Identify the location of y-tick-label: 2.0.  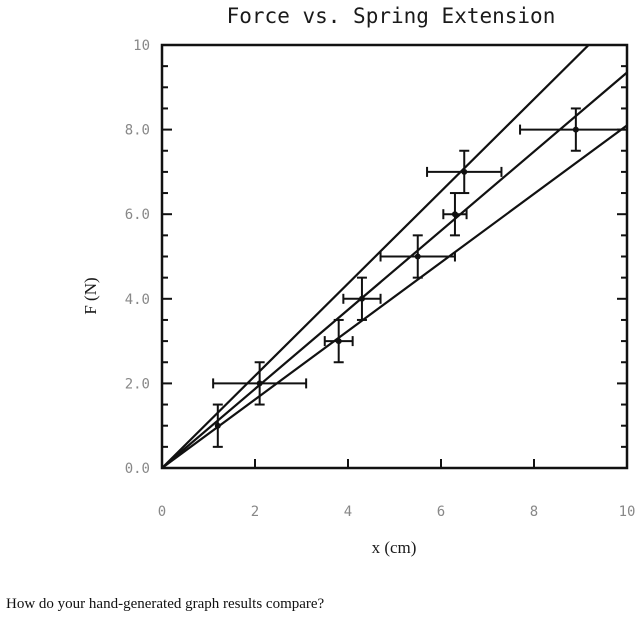
(137, 384).